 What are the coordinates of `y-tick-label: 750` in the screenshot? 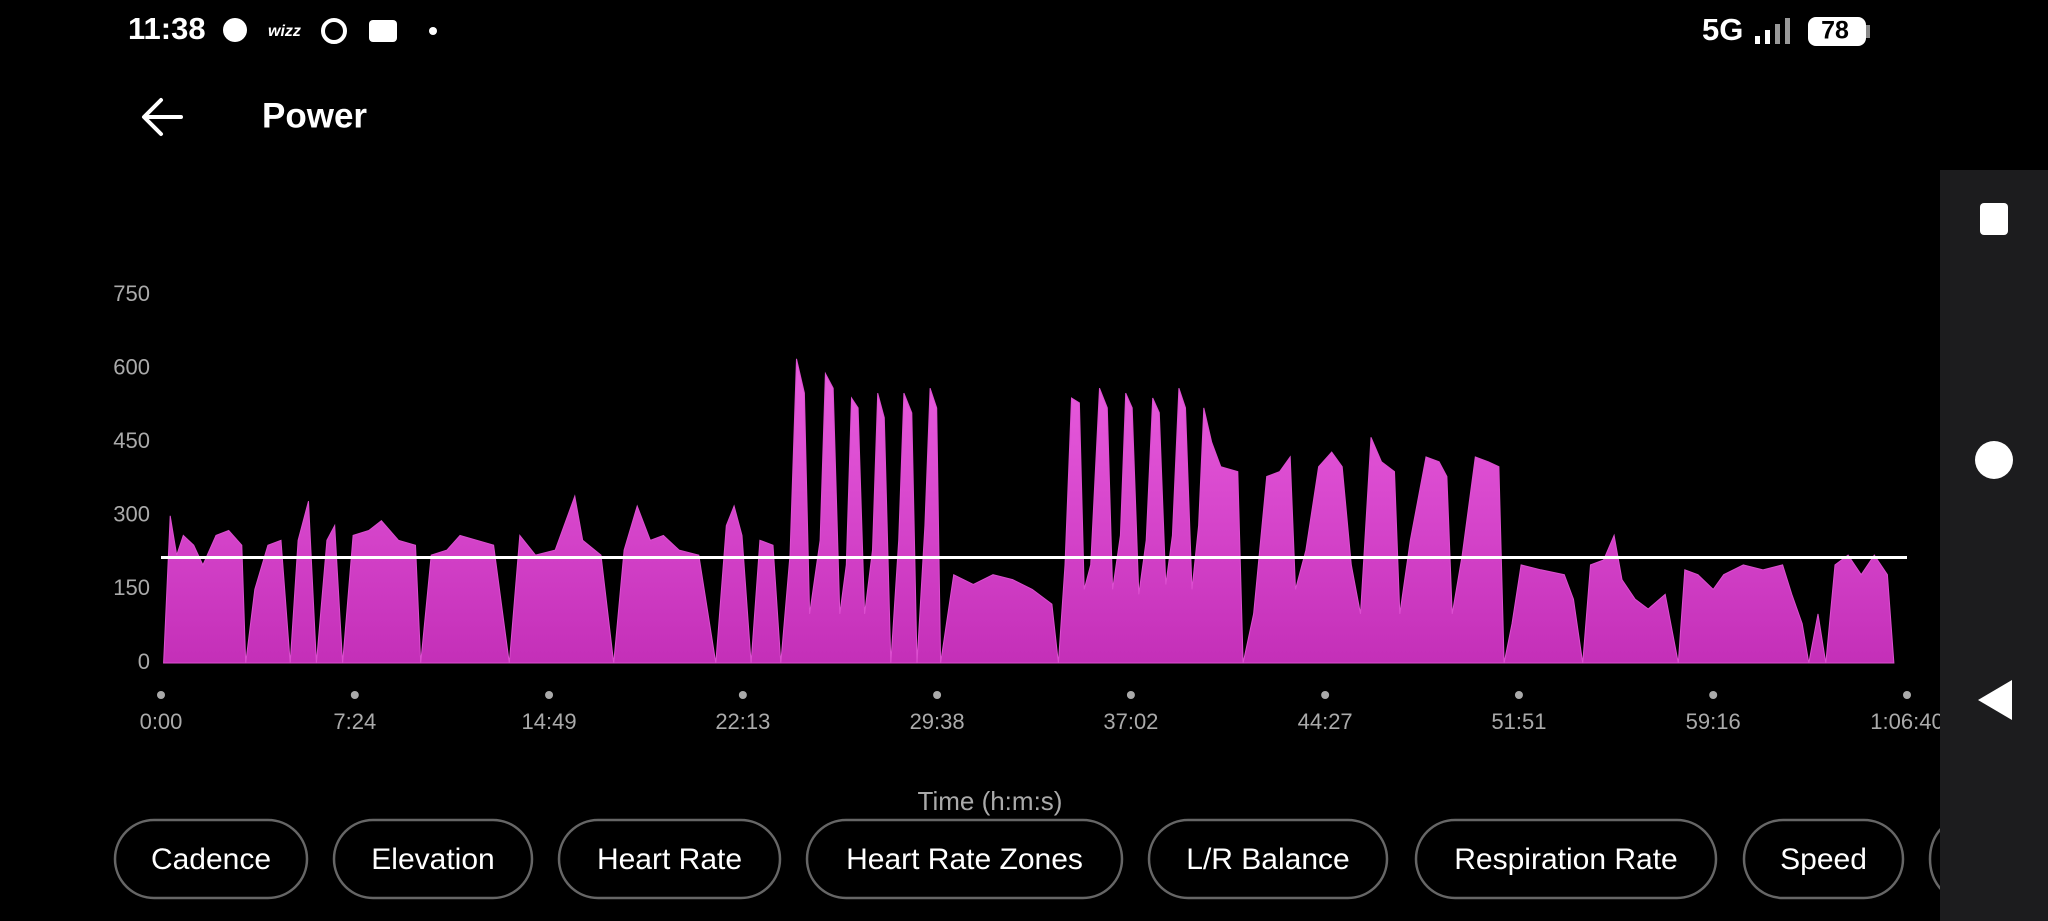 It's located at (131, 293).